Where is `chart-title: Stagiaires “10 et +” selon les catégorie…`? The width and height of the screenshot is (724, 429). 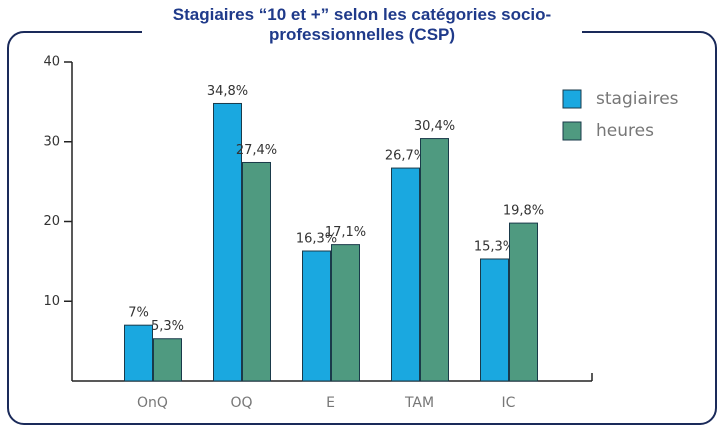
chart-title: Stagiaires “10 et +” selon les catégorie… is located at coordinates (362, 25).